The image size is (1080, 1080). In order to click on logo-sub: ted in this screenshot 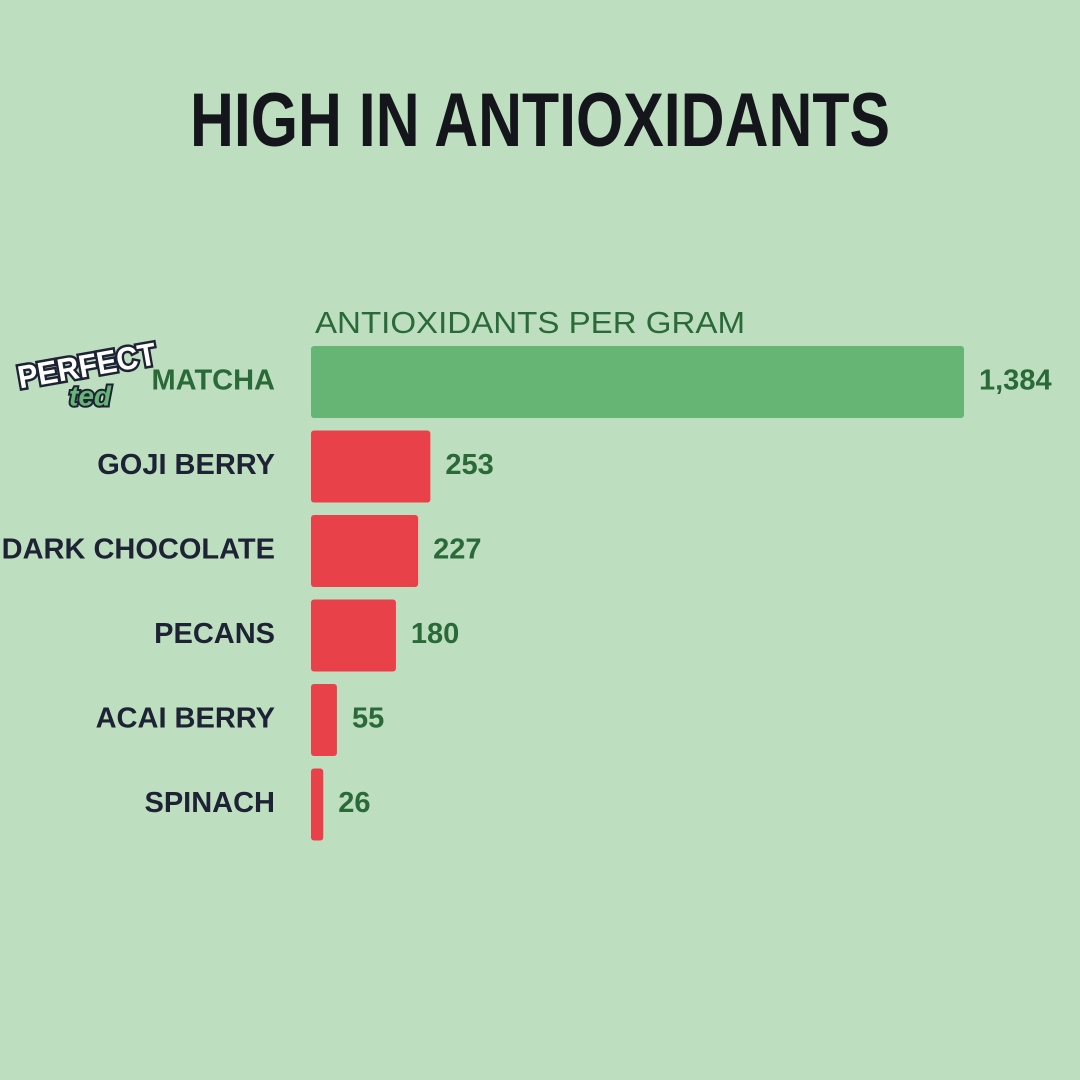, I will do `click(90, 395)`.